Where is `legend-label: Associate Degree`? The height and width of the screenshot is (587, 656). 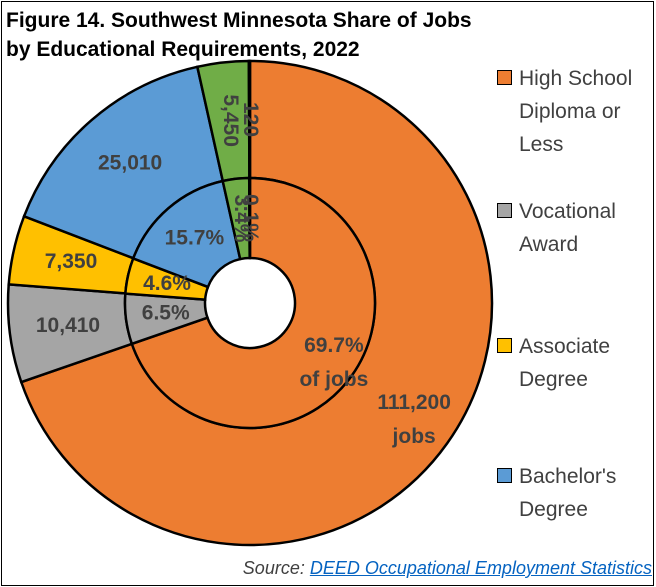 legend-label: Associate Degree is located at coordinates (565, 363).